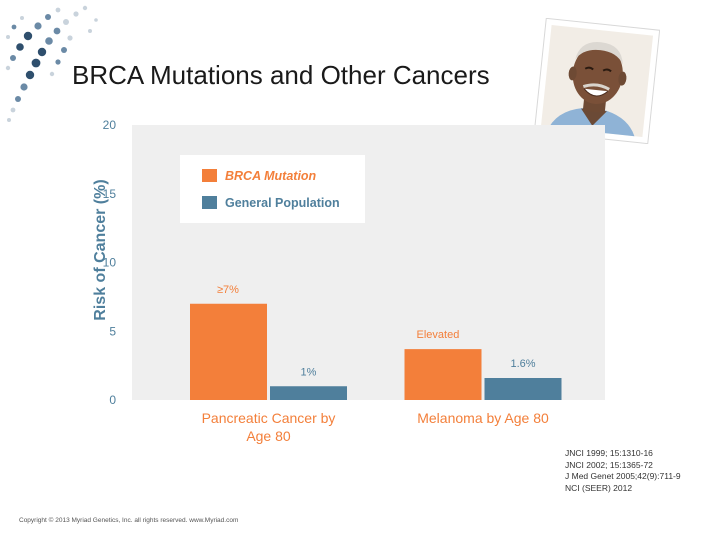 This screenshot has width=720, height=540. Describe the element at coordinates (100, 249) in the screenshot. I see `y-axis-label: Risk of Cancer (%)` at that location.